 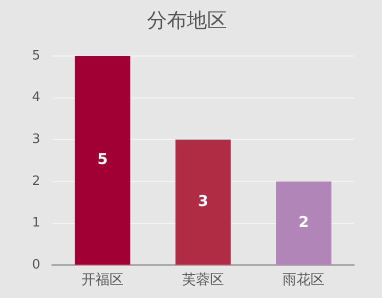 What do you see at coordinates (36, 56) in the screenshot?
I see `y-tick-label: 5` at bounding box center [36, 56].